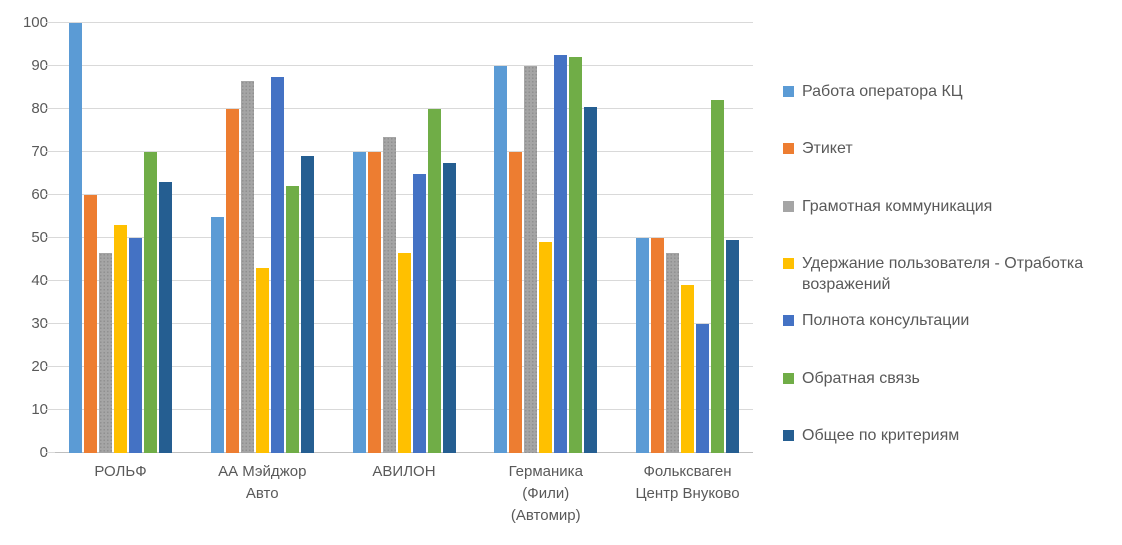 The image size is (1122, 545). I want to click on y-axis-tick-label: 40, so click(39, 280).